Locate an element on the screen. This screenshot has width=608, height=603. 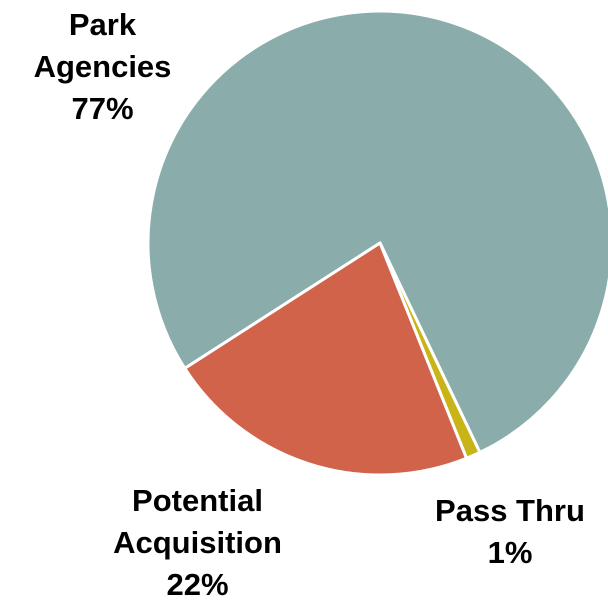
value-label: 22% is located at coordinates (197, 584).